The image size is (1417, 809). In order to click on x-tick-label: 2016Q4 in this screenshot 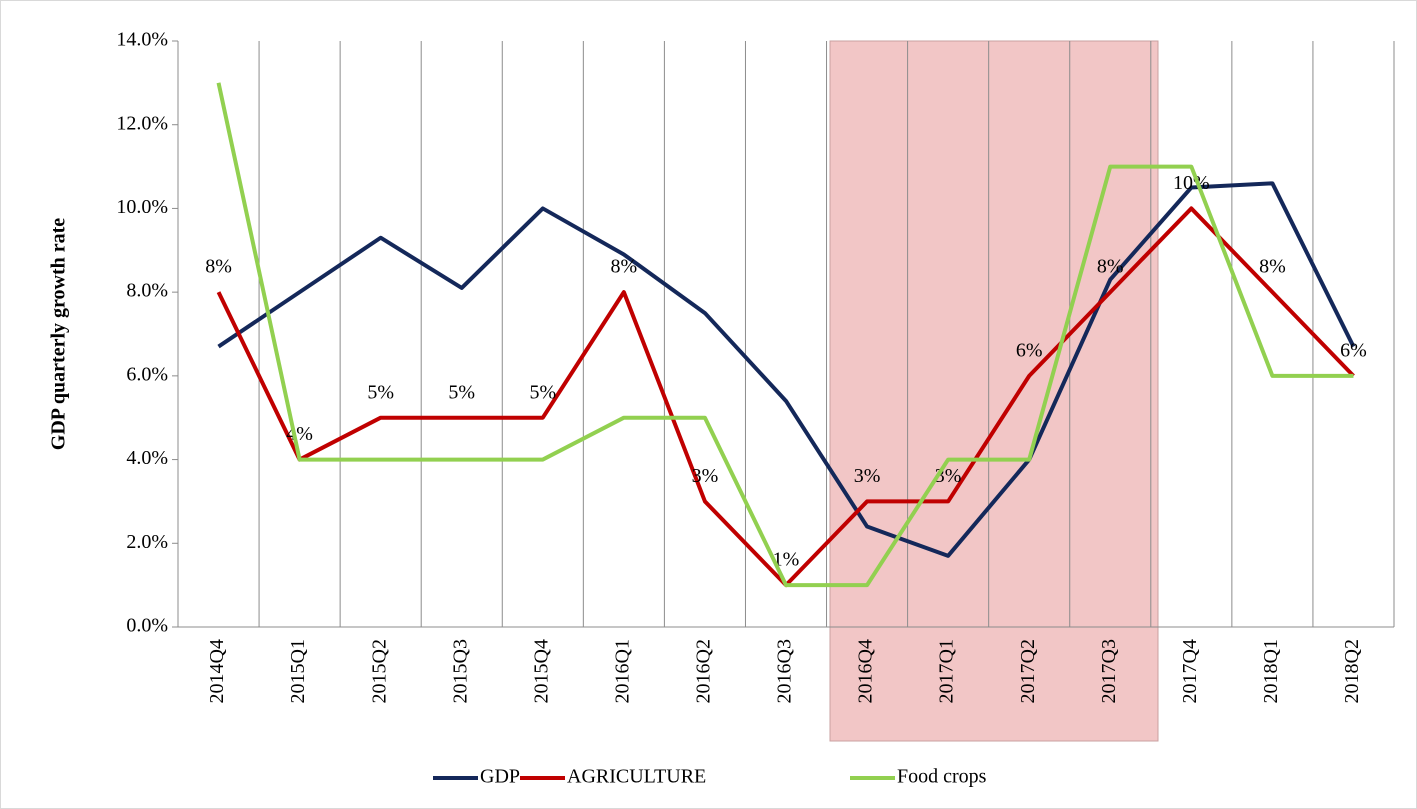, I will do `click(866, 671)`.